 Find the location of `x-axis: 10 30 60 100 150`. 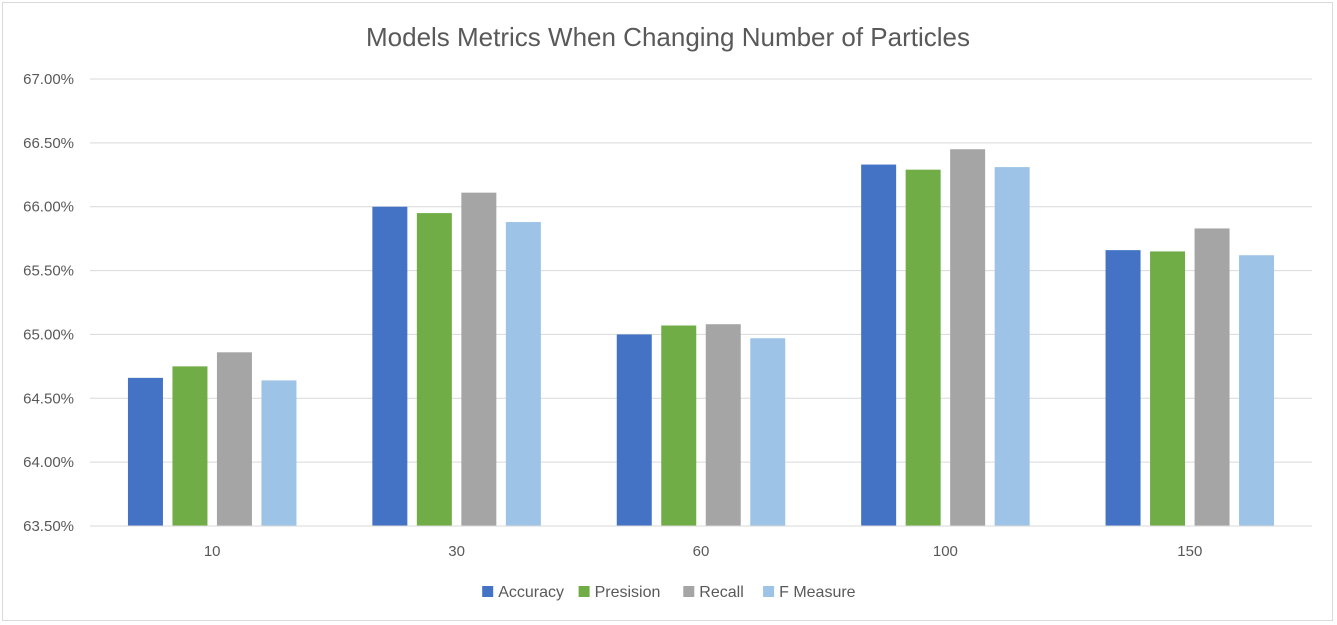

x-axis: 10 30 60 100 150 is located at coordinates (701, 542).